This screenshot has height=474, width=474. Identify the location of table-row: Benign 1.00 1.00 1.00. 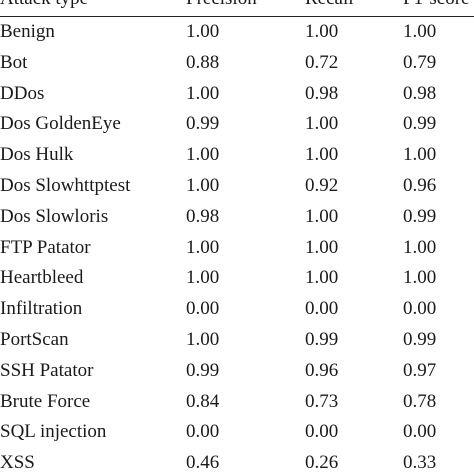
(237, 32).